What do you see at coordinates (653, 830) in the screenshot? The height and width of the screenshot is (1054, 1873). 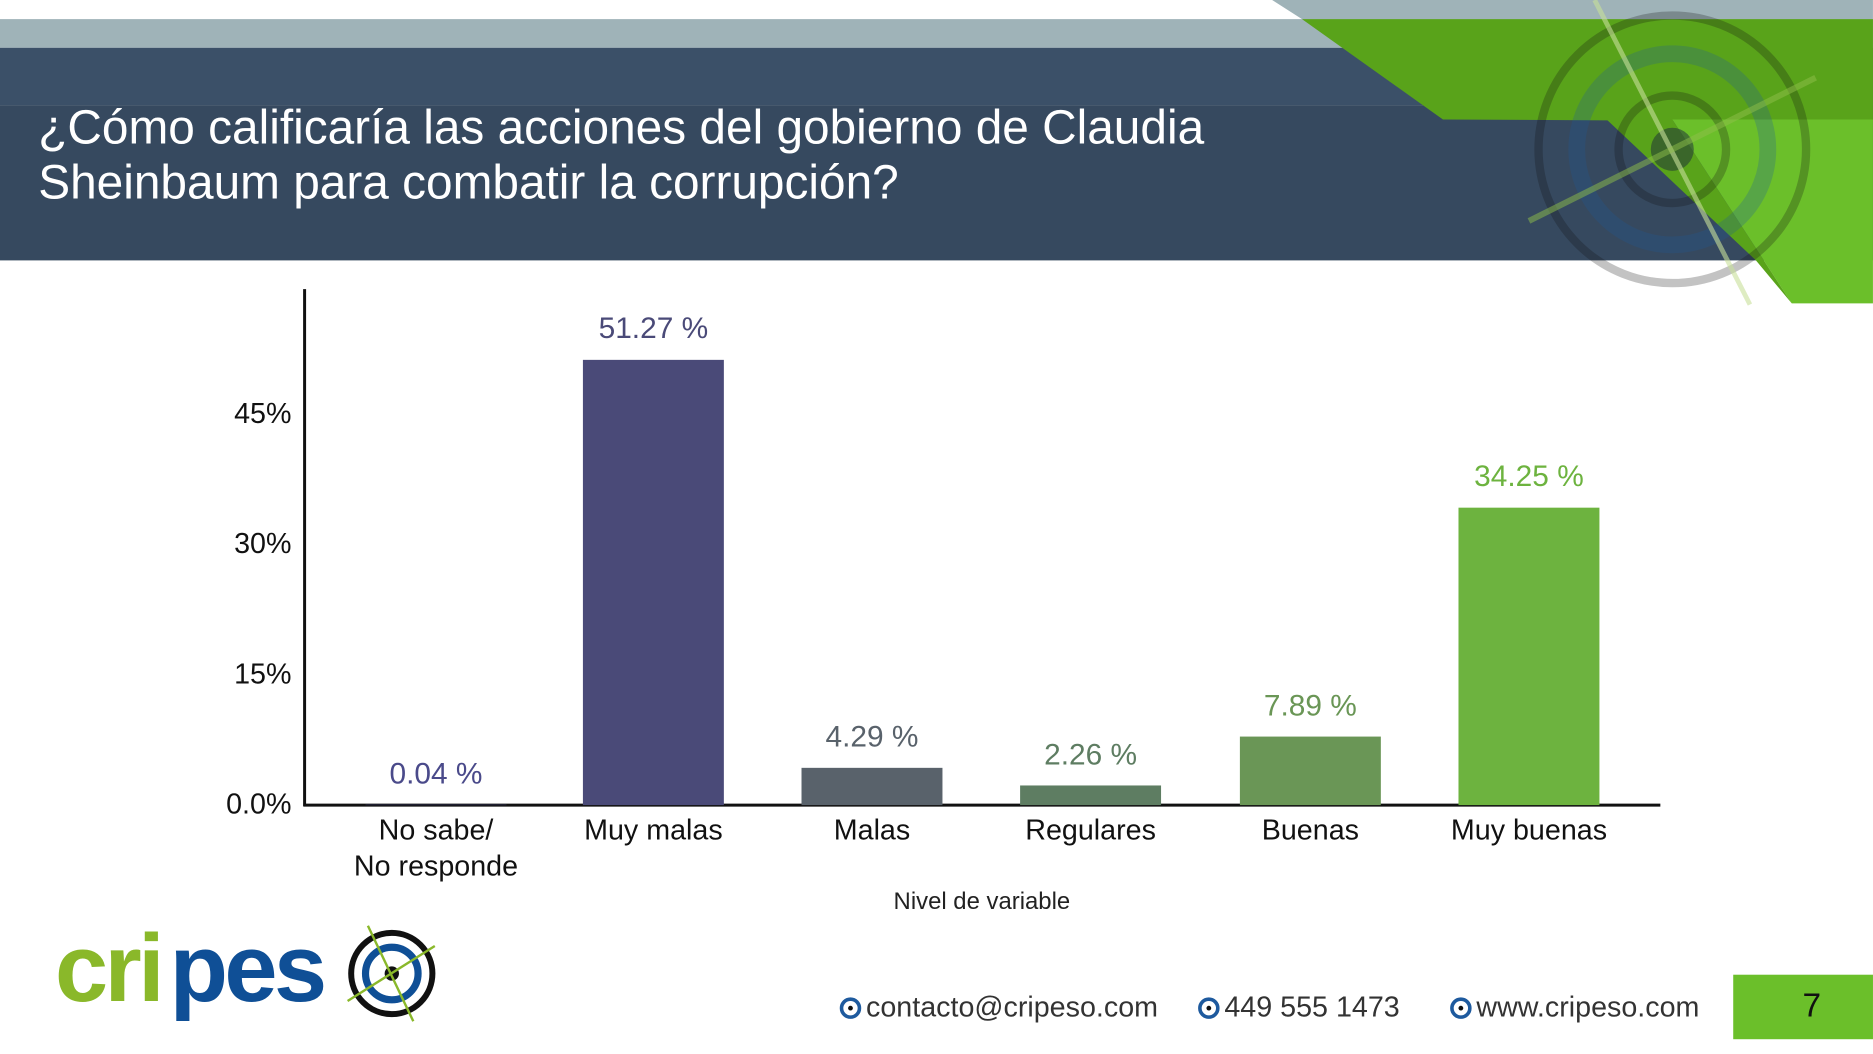 I see `x-tick-label: Muy malas` at bounding box center [653, 830].